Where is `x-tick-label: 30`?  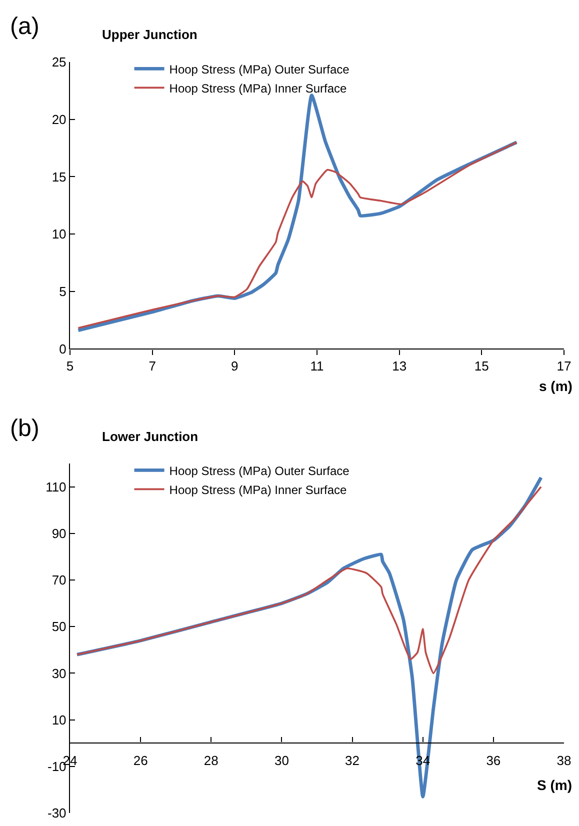
x-tick-label: 30 is located at coordinates (281, 760).